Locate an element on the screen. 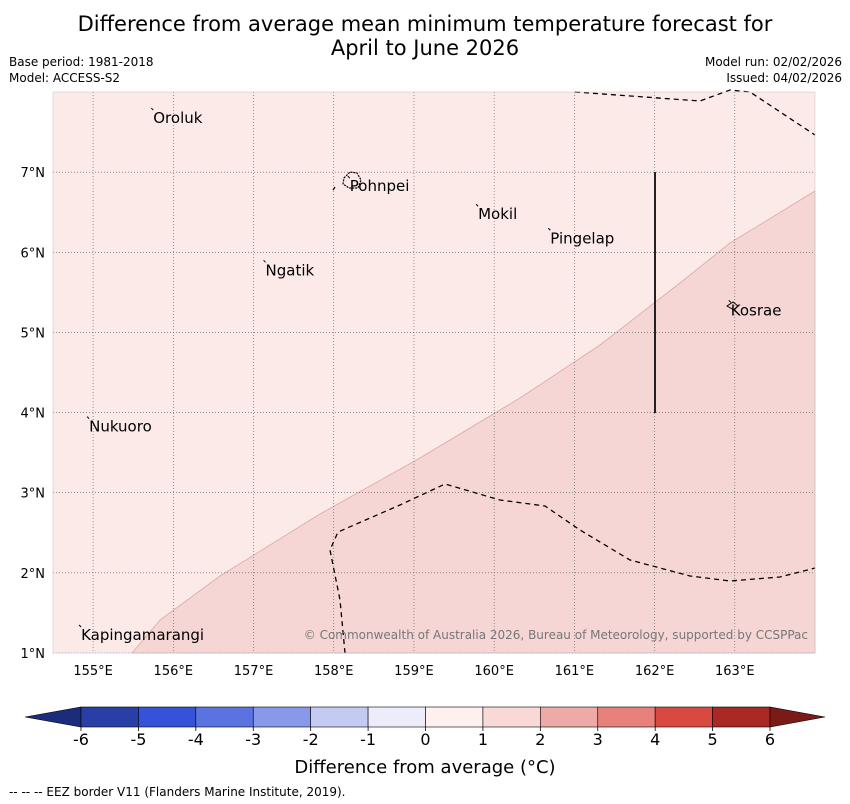 This screenshot has width=850, height=804. base-period: Base period: 1981-2018 is located at coordinates (81, 62).